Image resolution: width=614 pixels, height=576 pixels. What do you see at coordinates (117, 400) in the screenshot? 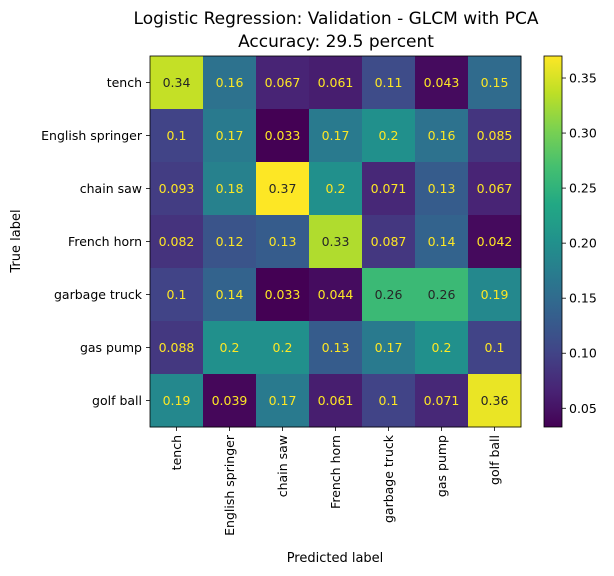
I see `y-tick-label: golf ball` at bounding box center [117, 400].